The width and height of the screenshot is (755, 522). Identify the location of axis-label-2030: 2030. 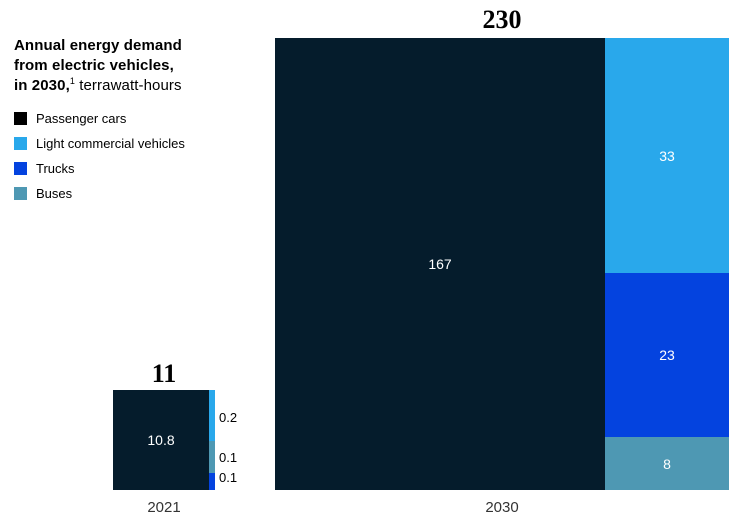
(502, 507).